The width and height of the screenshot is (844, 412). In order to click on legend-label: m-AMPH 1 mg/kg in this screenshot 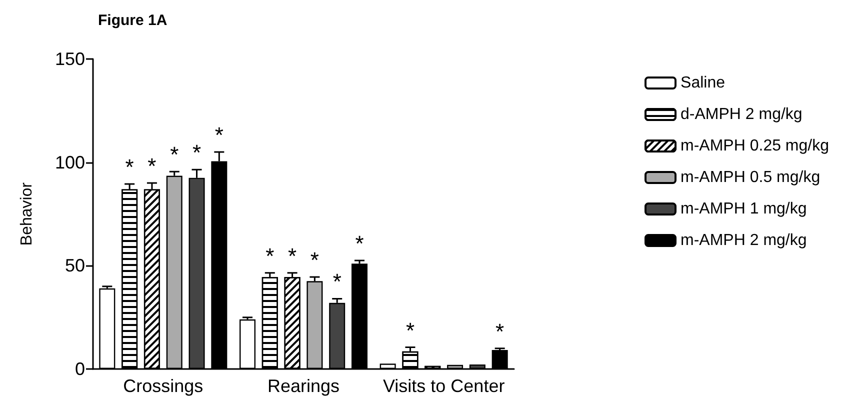, I will do `click(743, 209)`.